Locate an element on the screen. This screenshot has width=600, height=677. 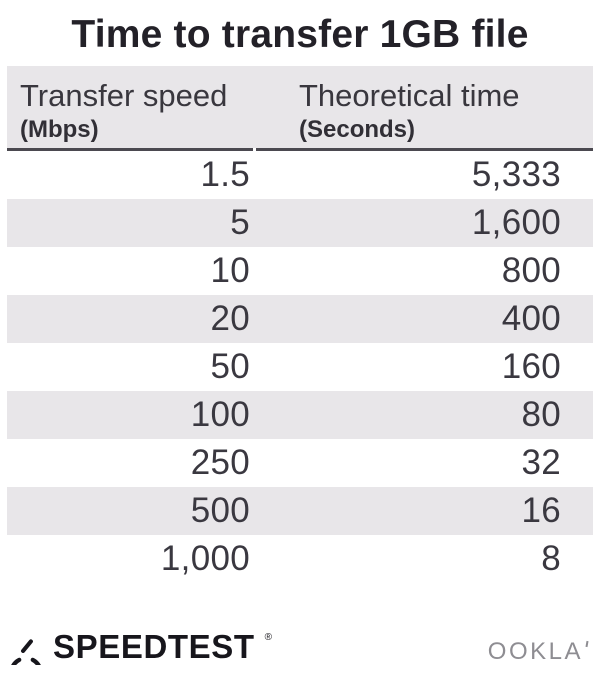
cell-time: 8 is located at coordinates (551, 558).